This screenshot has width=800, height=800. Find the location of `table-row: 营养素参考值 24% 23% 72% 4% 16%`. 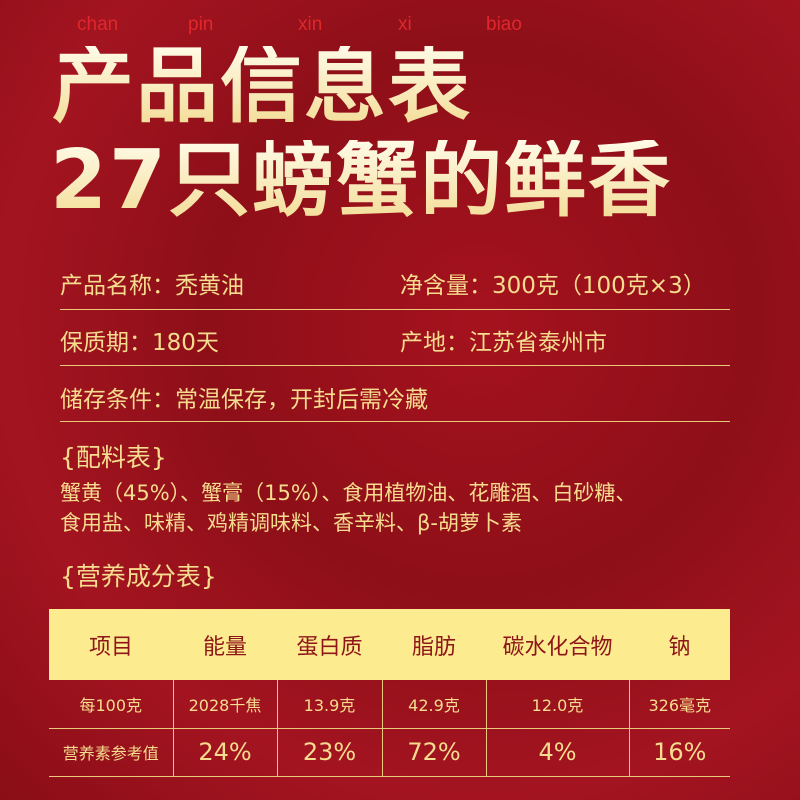

table-row: 营养素参考值 24% 23% 72% 4% 16% is located at coordinates (389, 752).